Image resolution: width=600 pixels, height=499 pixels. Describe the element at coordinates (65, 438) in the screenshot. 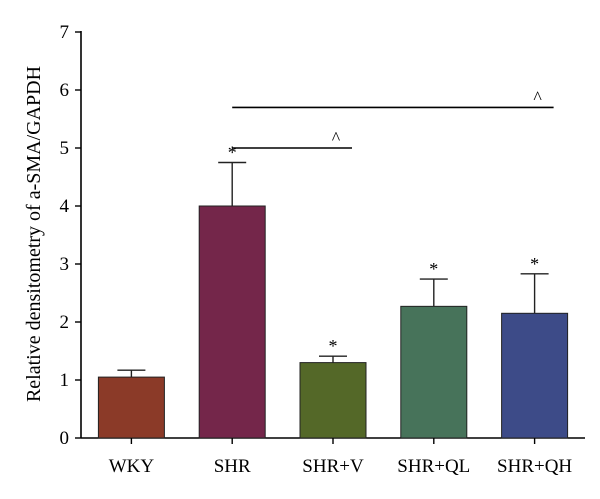

I see `y-tick-label: 0` at that location.